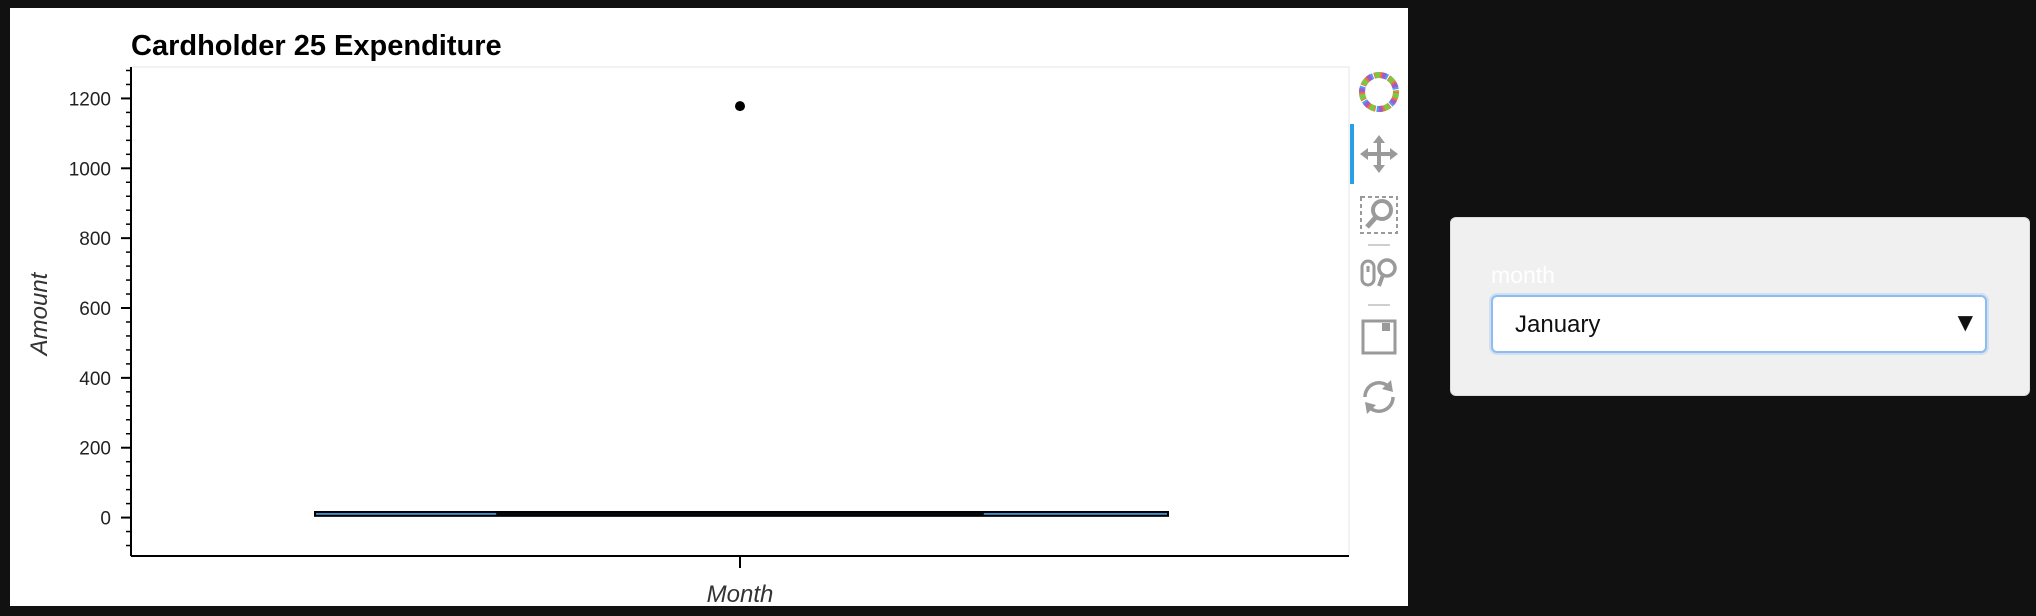 Image resolution: width=2036 pixels, height=616 pixels. Describe the element at coordinates (316, 46) in the screenshot. I see `chart-title: Cardholder 25 Expenditure` at that location.